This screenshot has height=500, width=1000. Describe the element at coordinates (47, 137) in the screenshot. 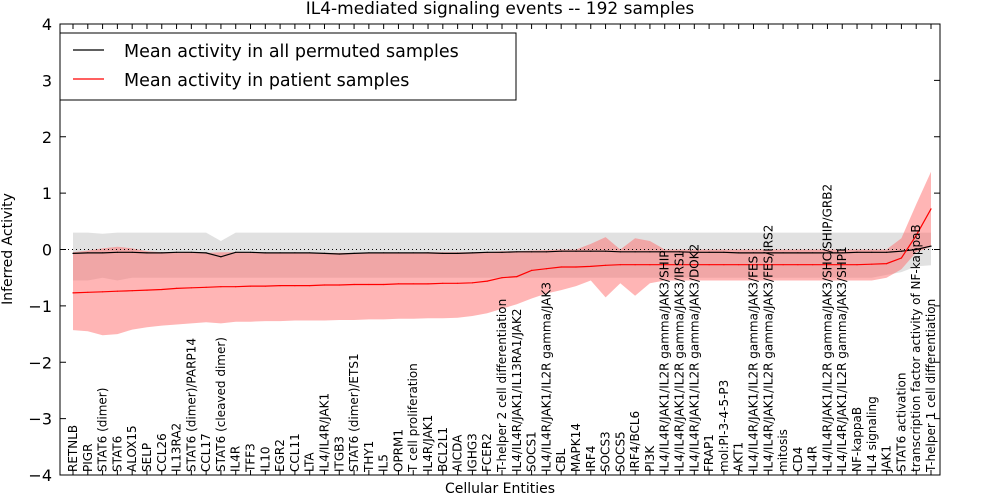

I see `y-tick-label: 2` at that location.